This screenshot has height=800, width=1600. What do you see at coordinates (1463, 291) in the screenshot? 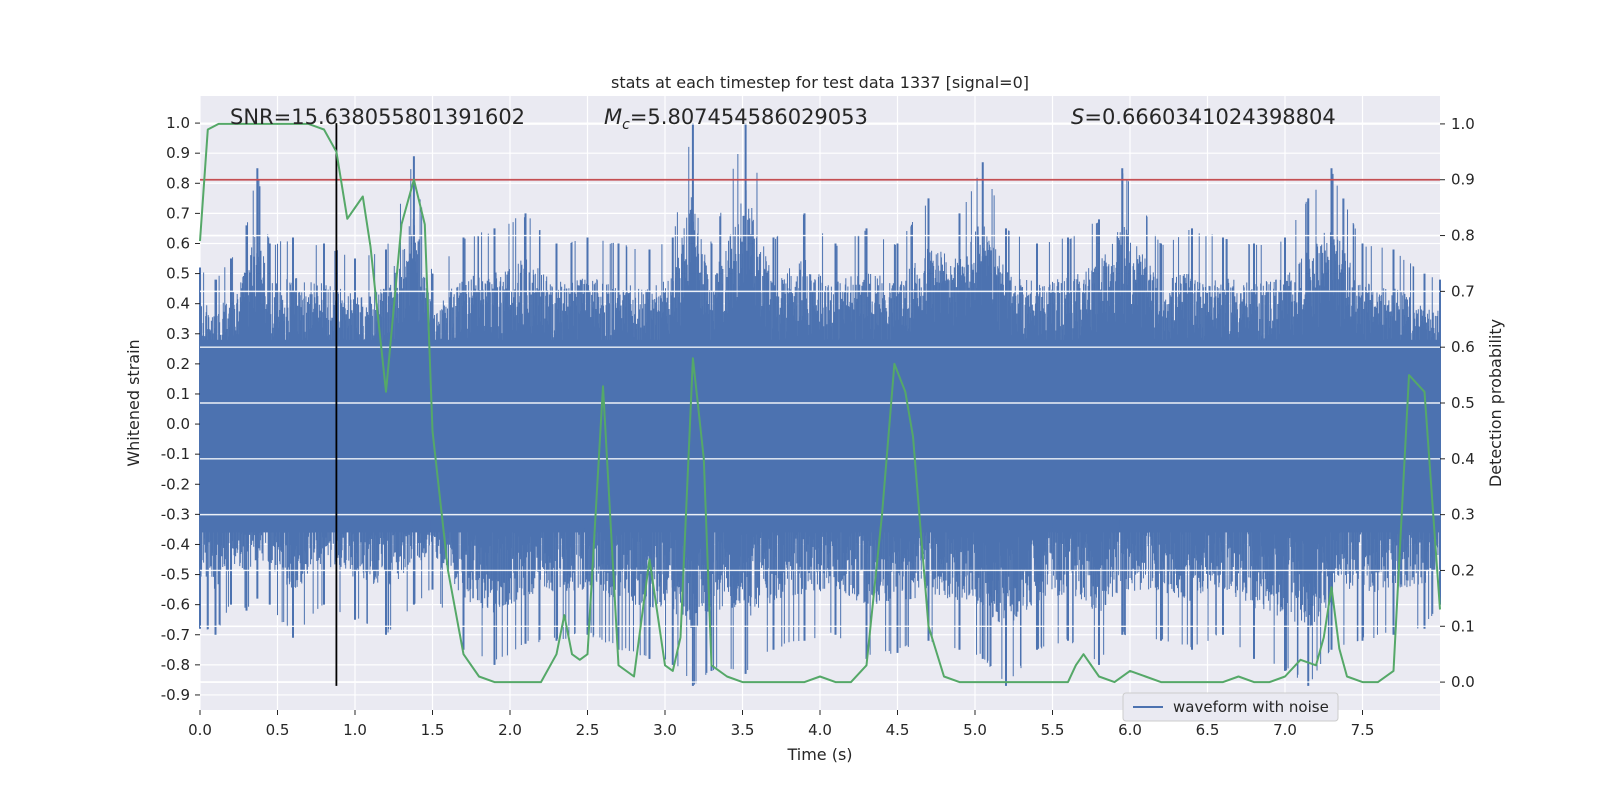
I see `y-right-tick-label: 0.7` at bounding box center [1463, 291].